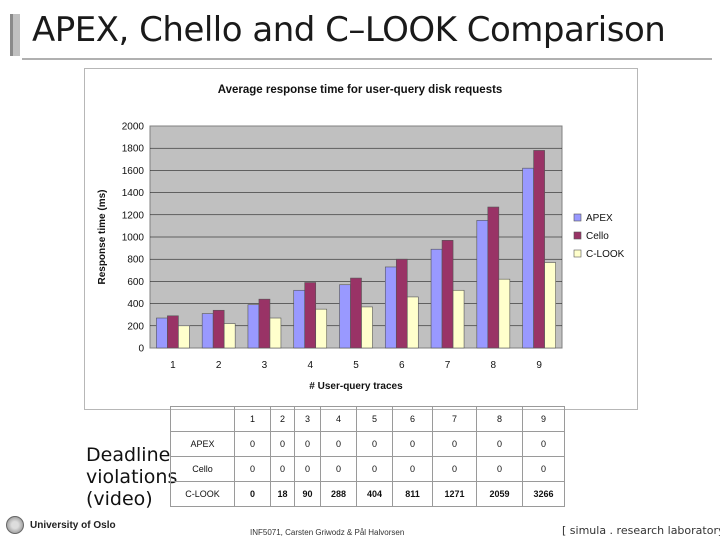 The image size is (720, 540). Describe the element at coordinates (202, 469) in the screenshot. I see `table-row-label: Cello` at that location.